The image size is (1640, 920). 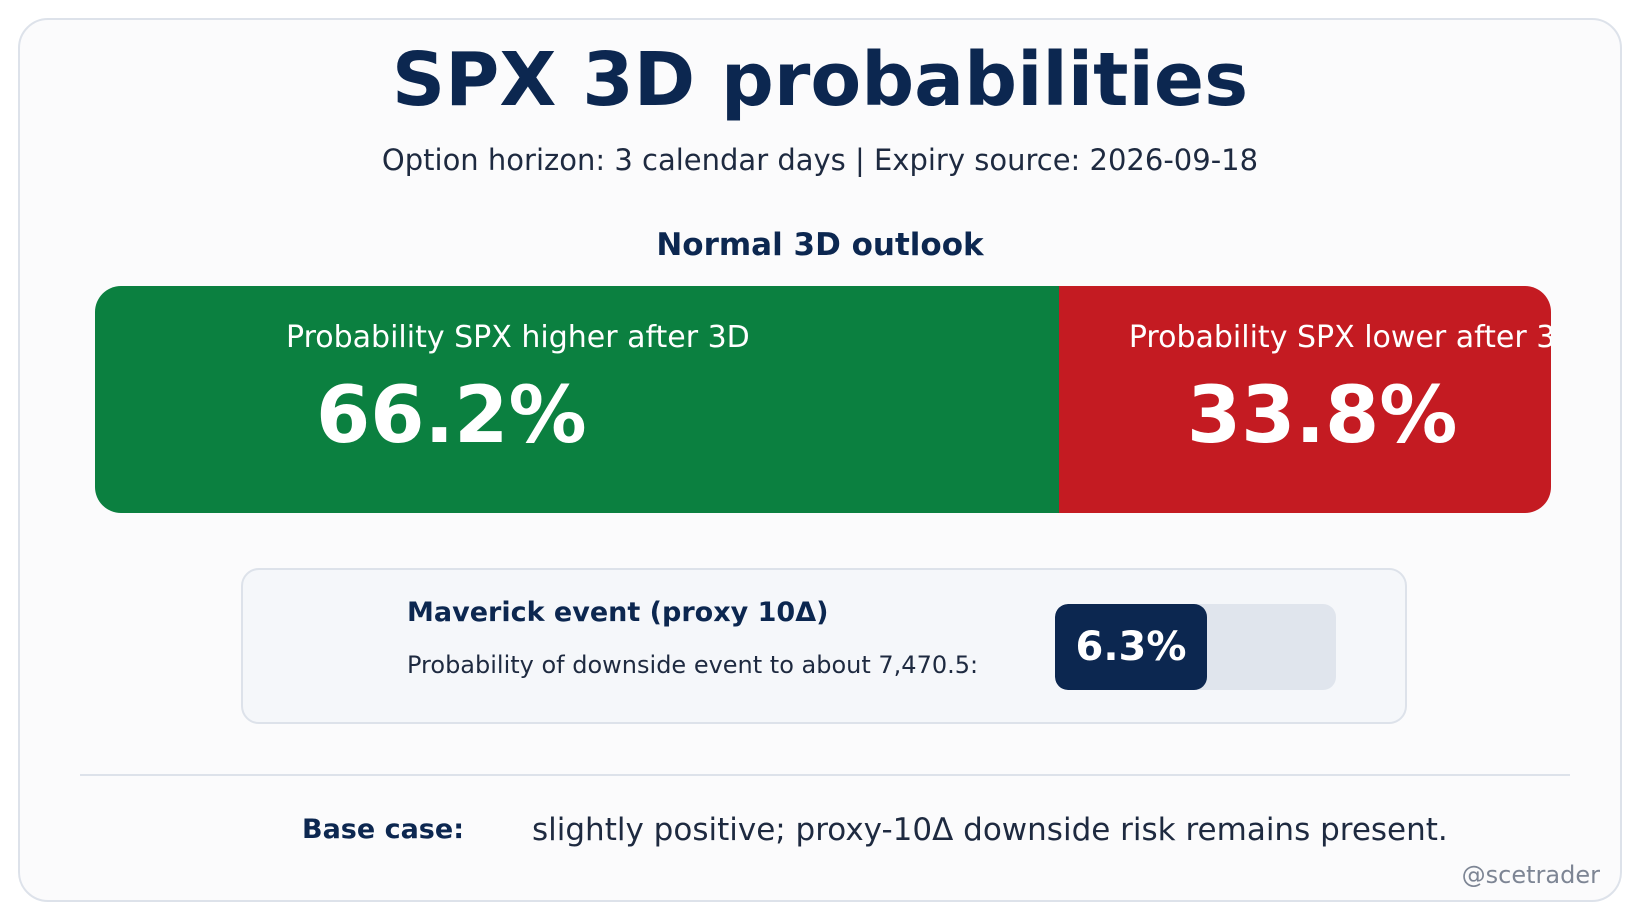 I want to click on maverick-probability-fill, so click(x=1131, y=647).